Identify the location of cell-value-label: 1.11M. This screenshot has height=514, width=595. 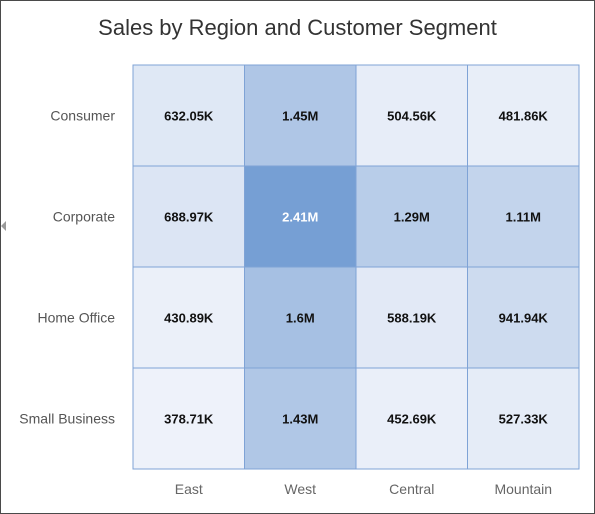
(523, 217).